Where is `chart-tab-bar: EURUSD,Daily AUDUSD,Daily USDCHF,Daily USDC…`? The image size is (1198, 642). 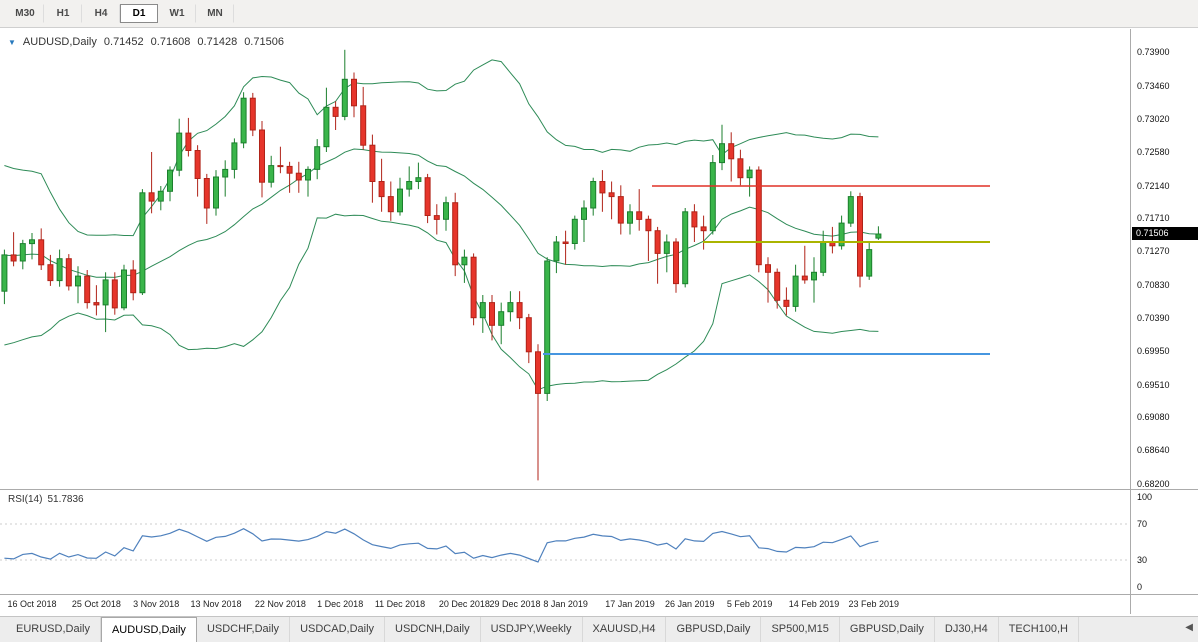
chart-tab-bar: EURUSD,Daily AUDUSD,Daily USDCHF,Daily USDC… is located at coordinates (599, 629).